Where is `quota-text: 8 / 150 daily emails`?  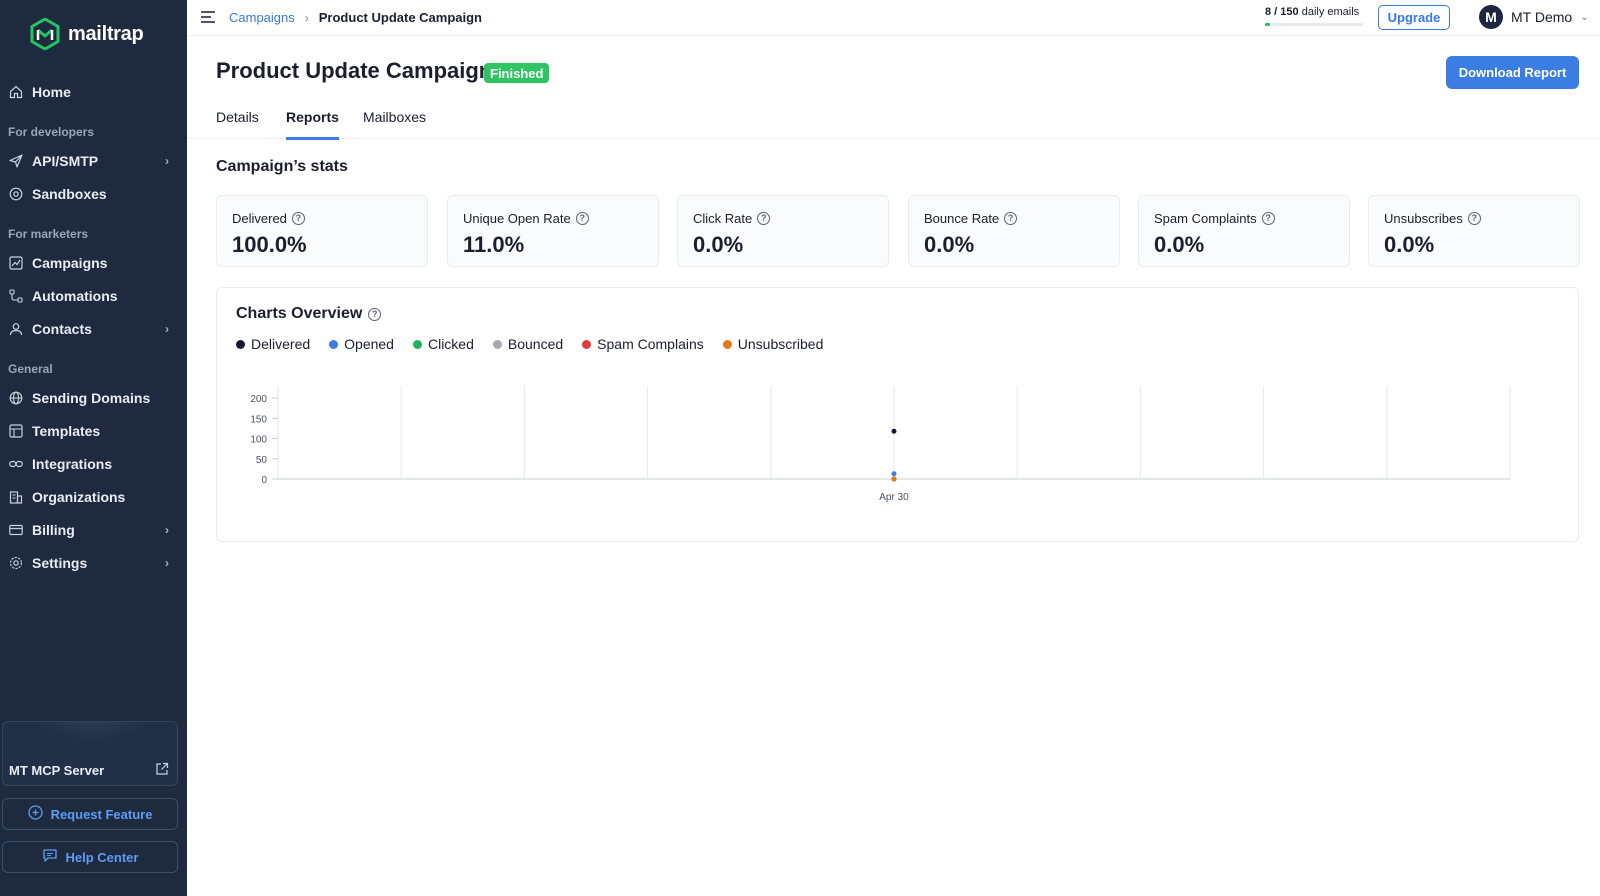
quota-text: 8 / 150 daily emails is located at coordinates (1312, 12).